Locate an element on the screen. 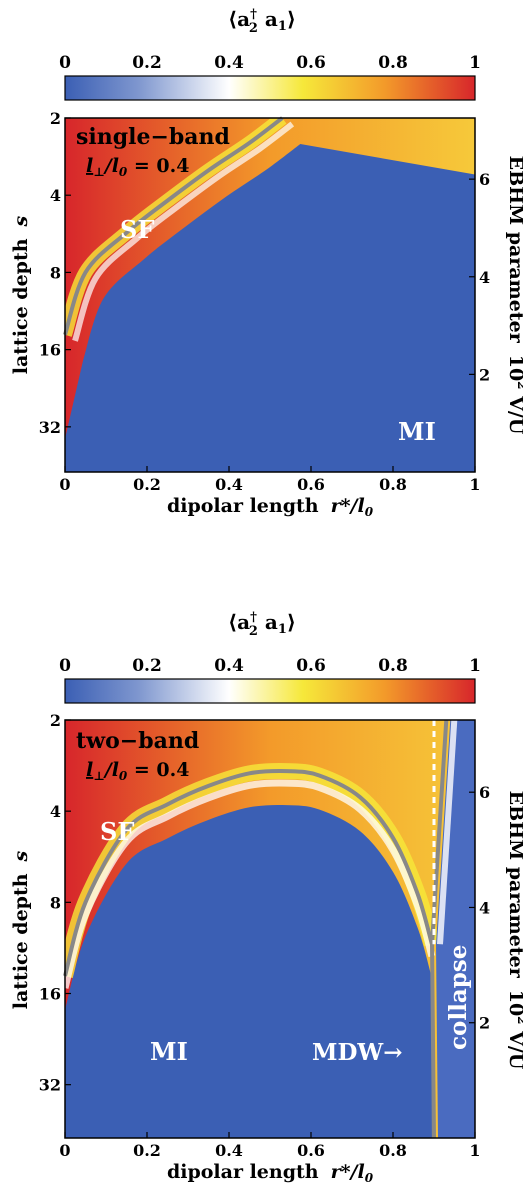 This screenshot has height=1189, width=523. colorbar-title-top: ⟨a† 2 a1⟩ is located at coordinates (262, 21).